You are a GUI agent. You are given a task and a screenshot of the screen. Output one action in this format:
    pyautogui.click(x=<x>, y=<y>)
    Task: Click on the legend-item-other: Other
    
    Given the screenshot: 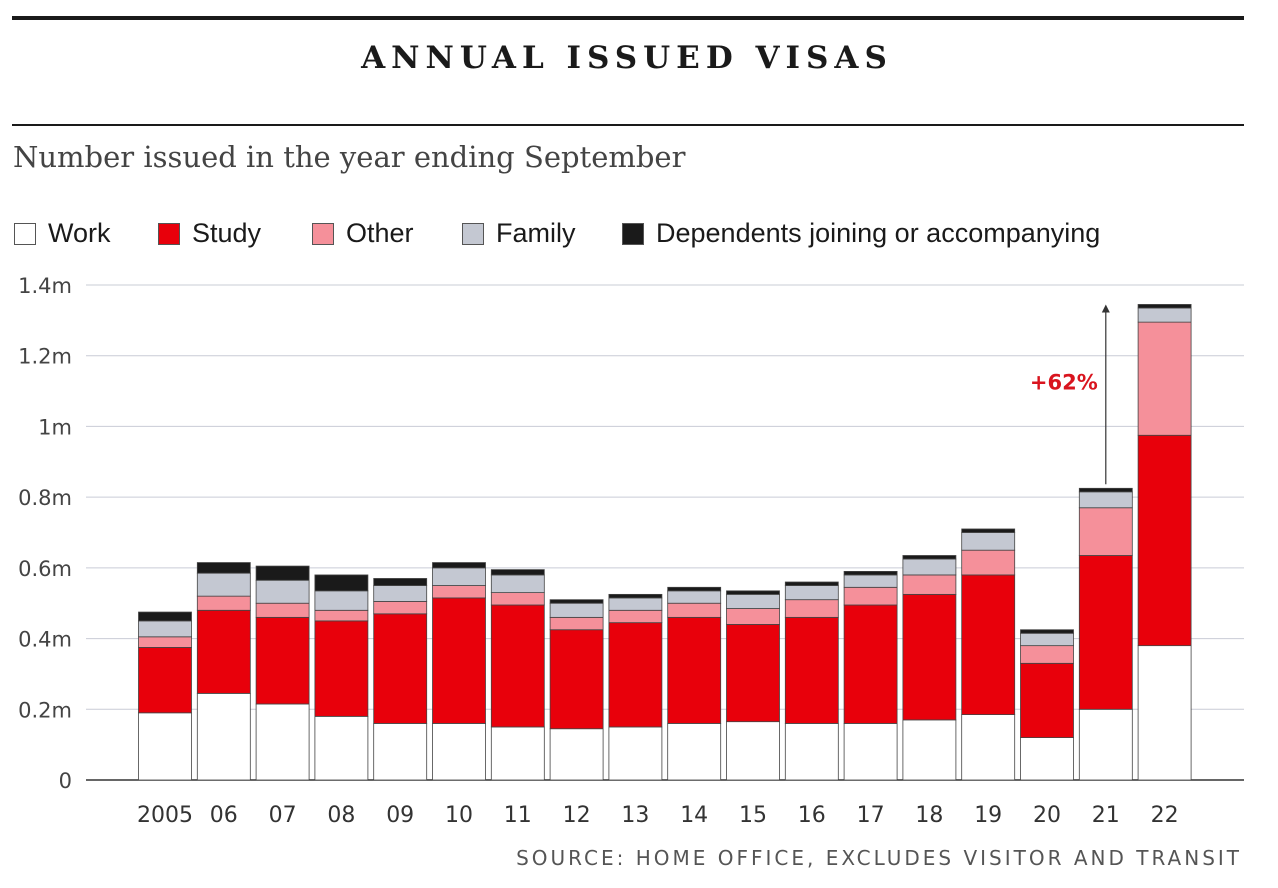 What is the action you would take?
    pyautogui.click(x=363, y=233)
    